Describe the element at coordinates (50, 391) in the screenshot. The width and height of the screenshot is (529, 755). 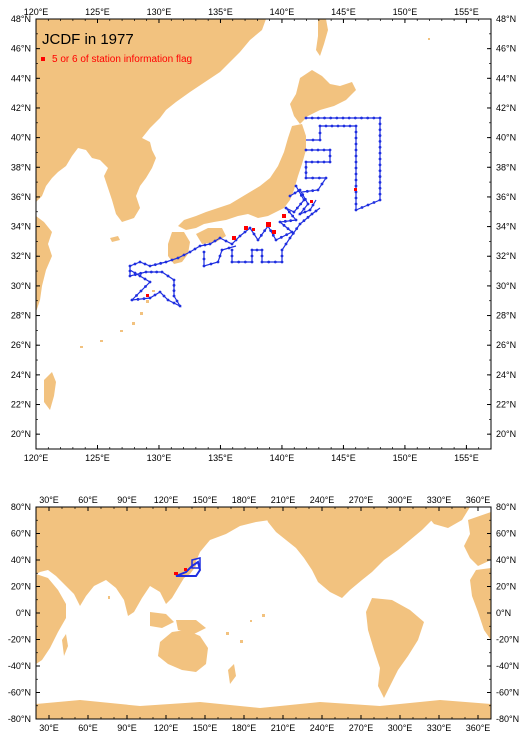
I see `taiwan-island` at that location.